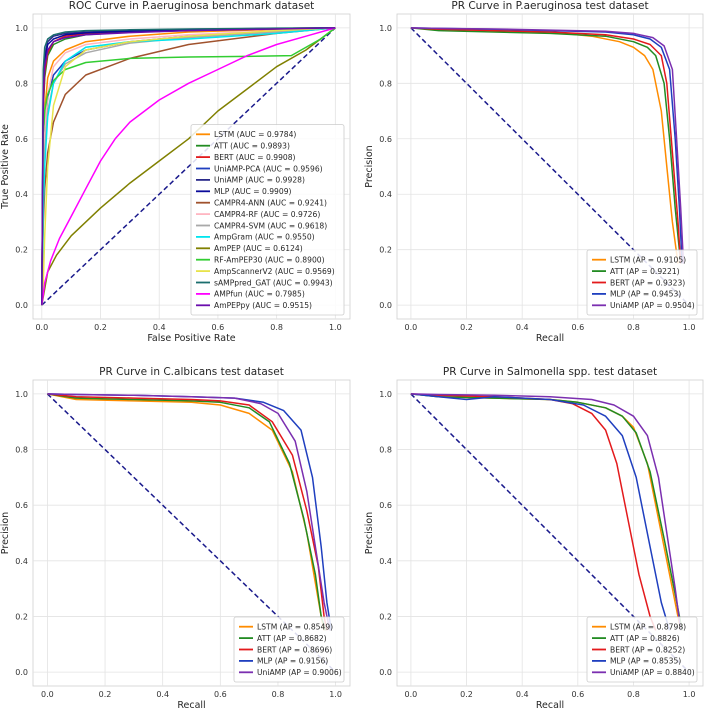  Describe the element at coordinates (295, 627) in the screenshot. I see `legend-entry: LSTM (AP = 0.8549)` at that location.